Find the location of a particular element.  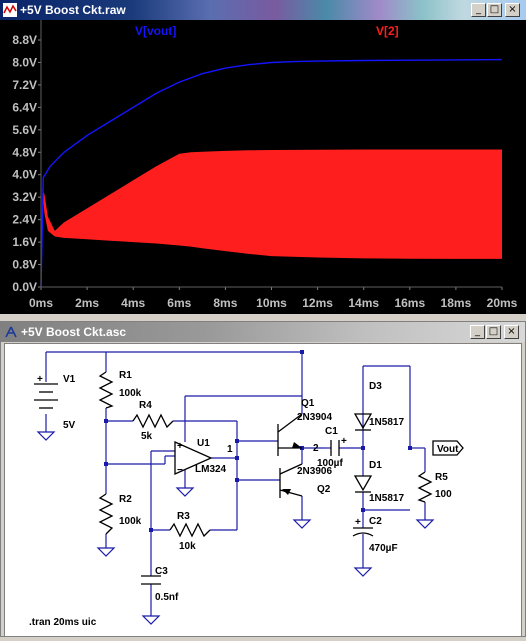

r4-value: 5k is located at coordinates (147, 436).